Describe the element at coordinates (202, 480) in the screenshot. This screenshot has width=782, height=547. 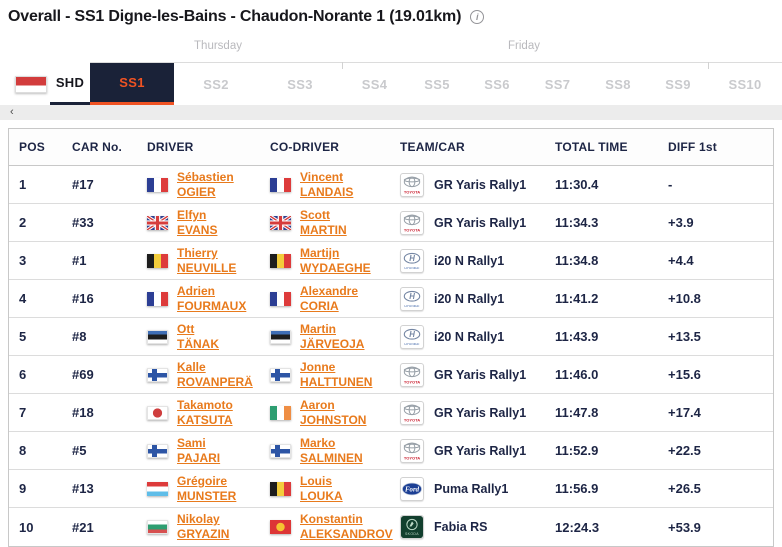
I see `driver-first-name: Grégoire` at that location.